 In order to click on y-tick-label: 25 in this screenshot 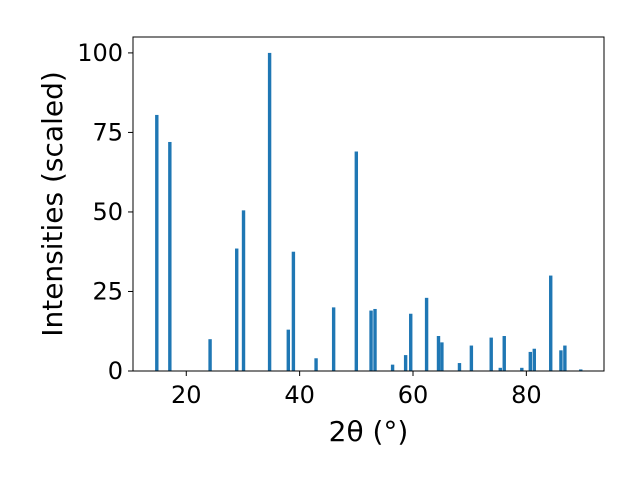, I will do `click(107, 291)`.